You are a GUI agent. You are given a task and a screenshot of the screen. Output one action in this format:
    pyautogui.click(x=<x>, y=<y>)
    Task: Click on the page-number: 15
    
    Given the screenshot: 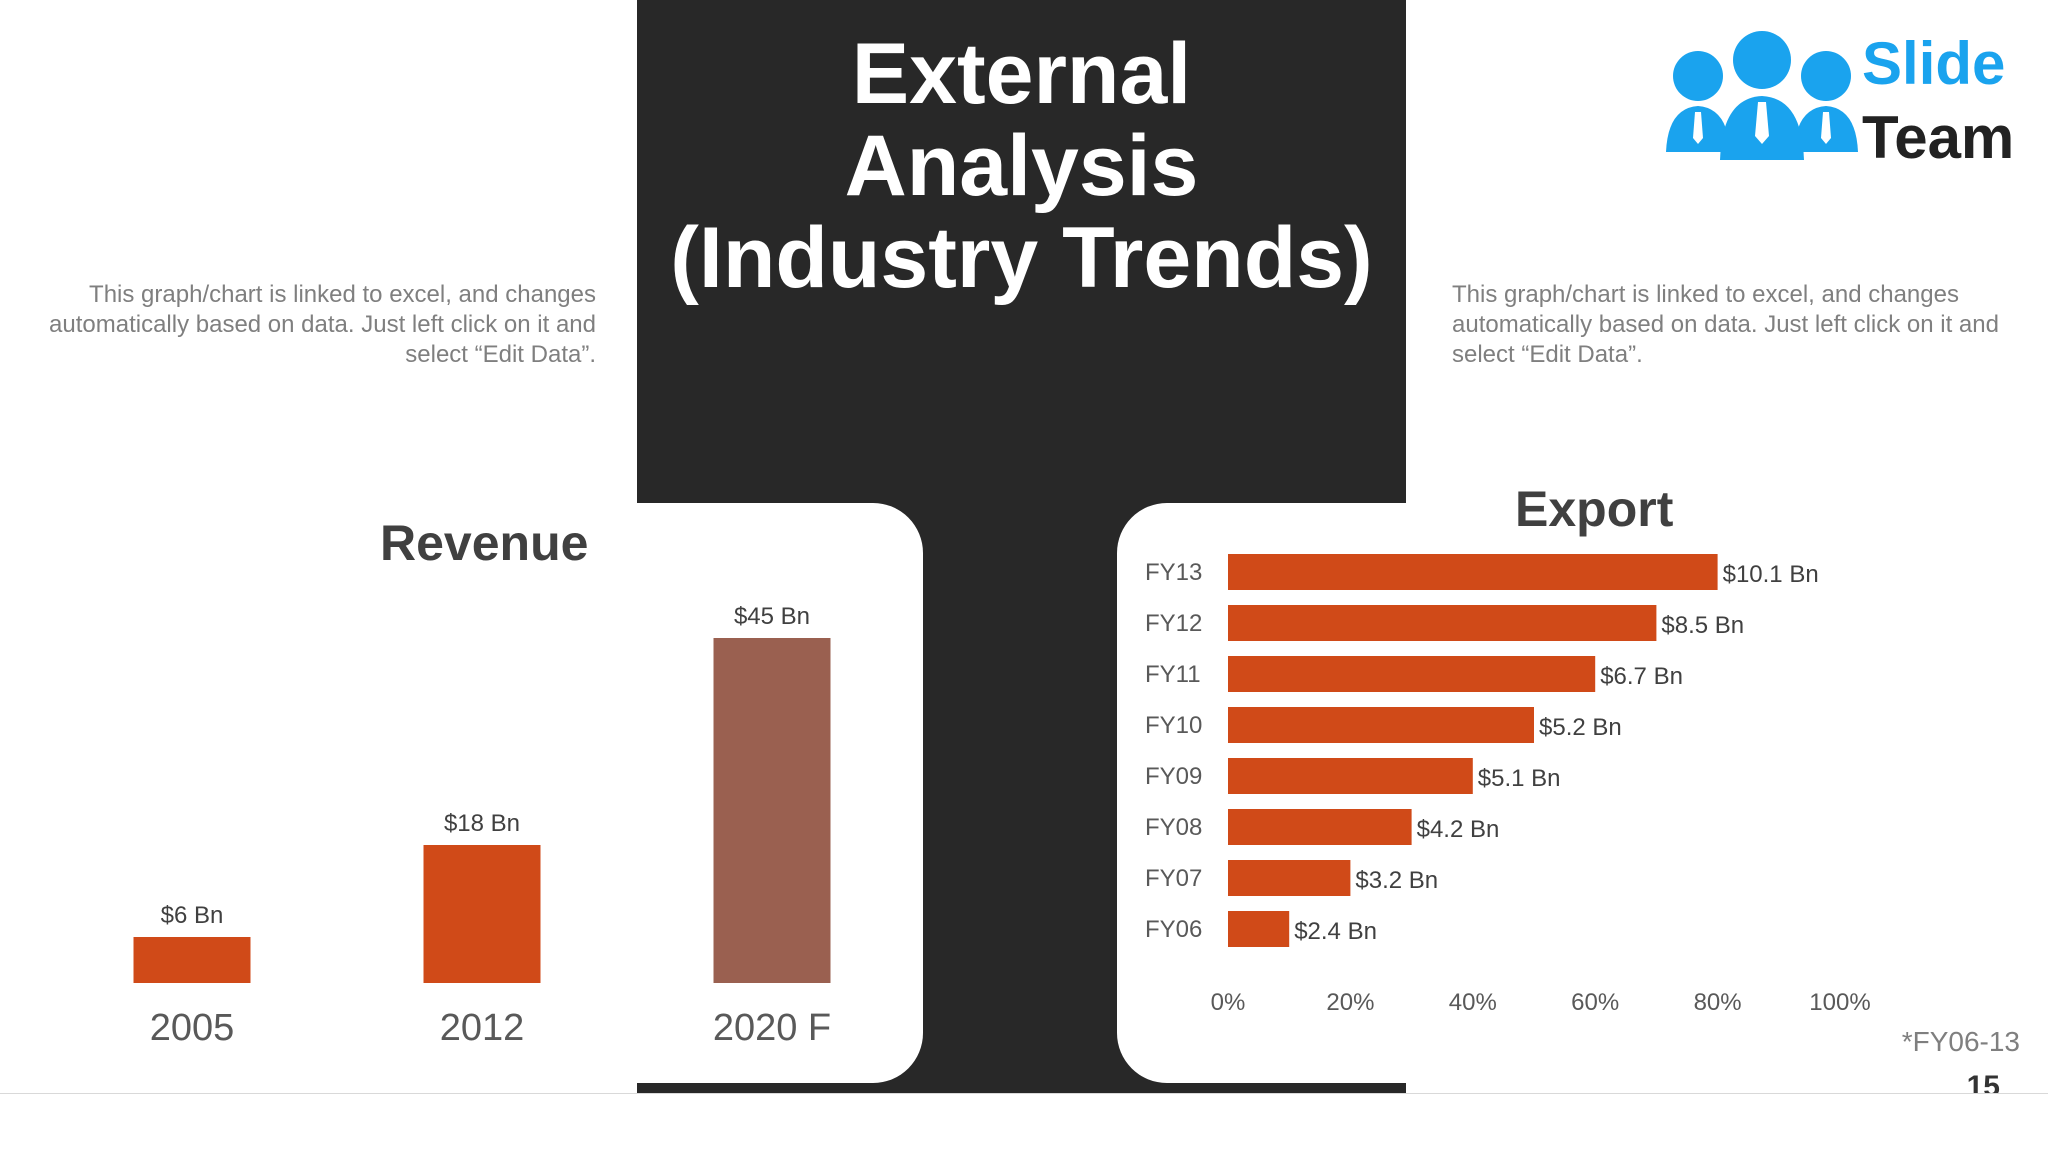 What is the action you would take?
    pyautogui.click(x=1983, y=1082)
    